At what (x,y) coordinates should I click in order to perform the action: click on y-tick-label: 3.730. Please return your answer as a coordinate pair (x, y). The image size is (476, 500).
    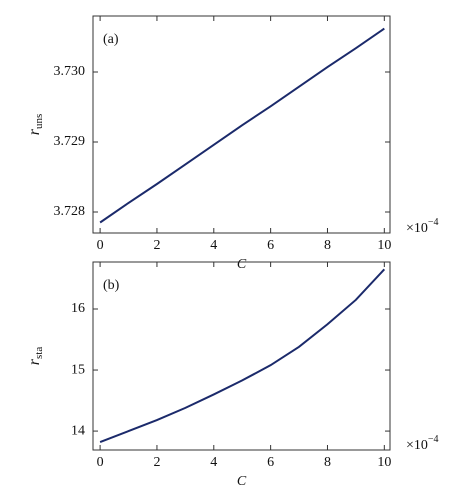
    Looking at the image, I should click on (70, 71).